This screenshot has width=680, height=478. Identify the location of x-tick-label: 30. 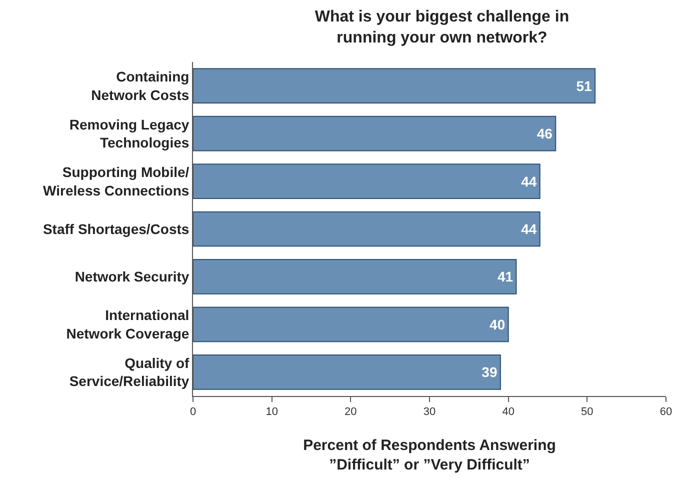
(429, 412).